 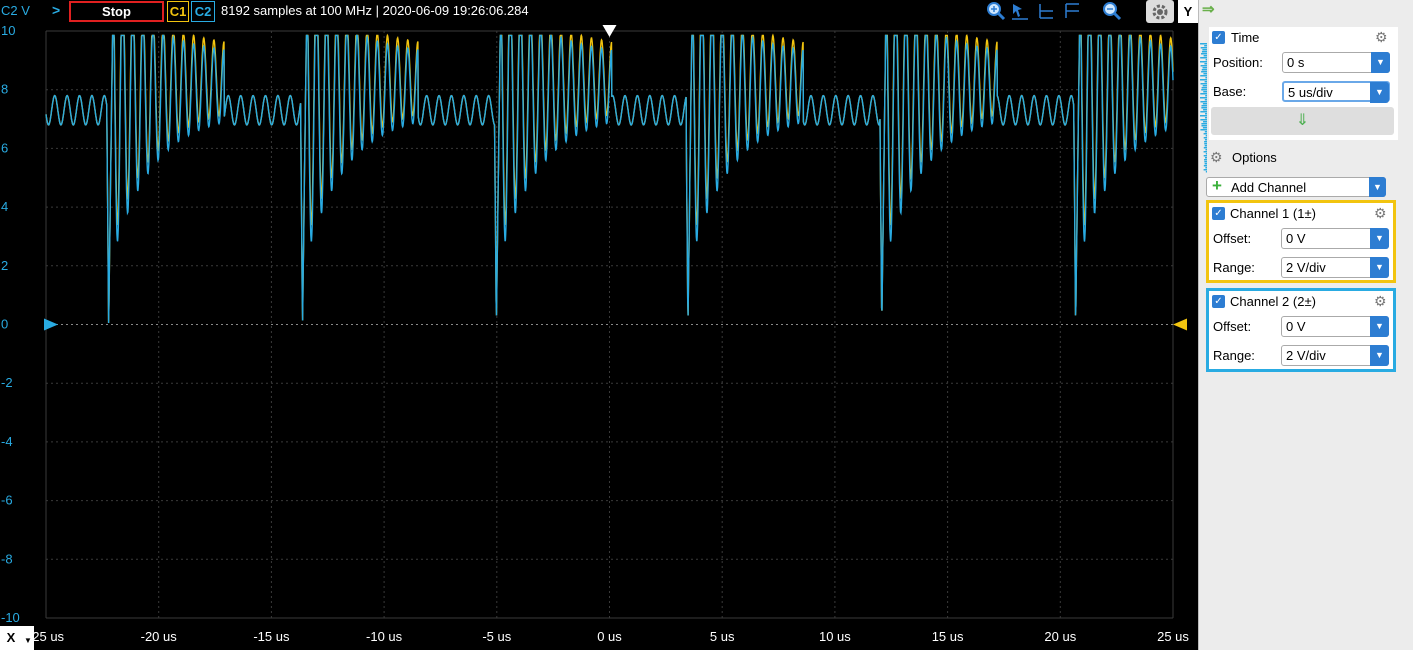 I want to click on cursor-tool-icon, so click(x=1020, y=11).